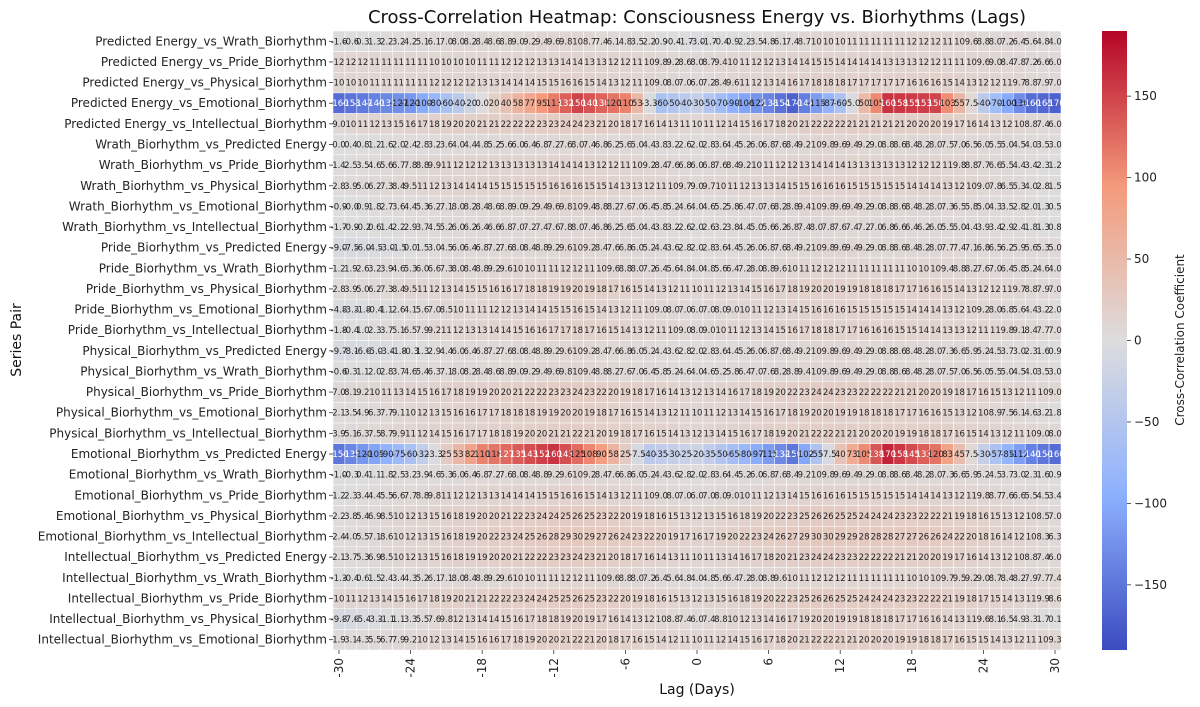 Image resolution: width=1200 pixels, height=707 pixels. What do you see at coordinates (204, 351) in the screenshot?
I see `y-tick-label: Physical_Biorhythm_vs_Predicted Energy` at bounding box center [204, 351].